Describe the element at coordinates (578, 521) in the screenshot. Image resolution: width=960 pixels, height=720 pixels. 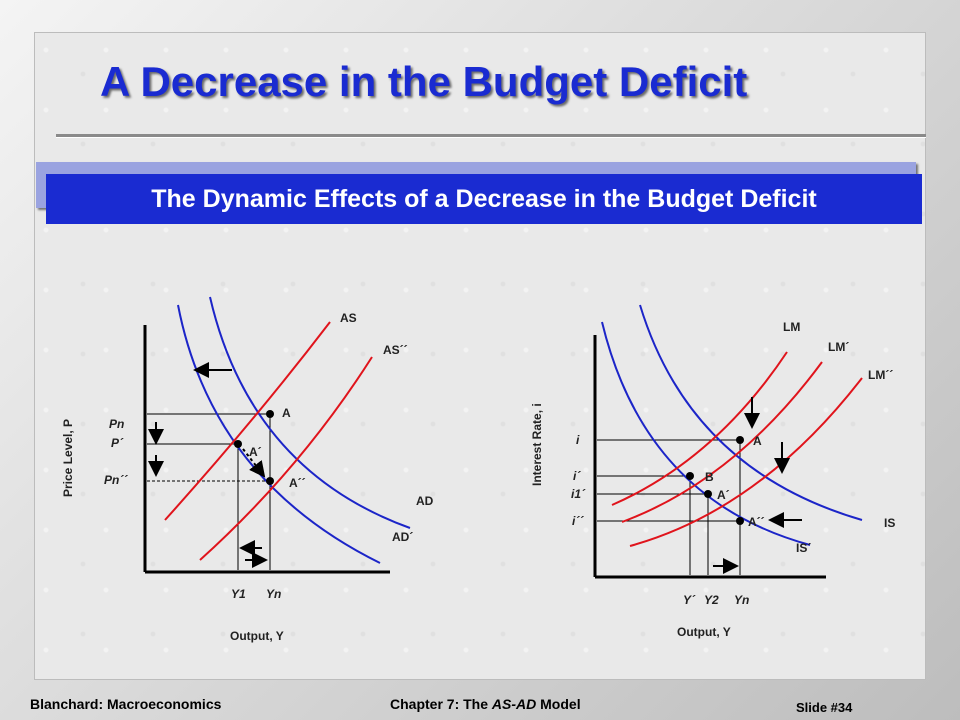
I see `islm-tick-i2: i´´` at that location.